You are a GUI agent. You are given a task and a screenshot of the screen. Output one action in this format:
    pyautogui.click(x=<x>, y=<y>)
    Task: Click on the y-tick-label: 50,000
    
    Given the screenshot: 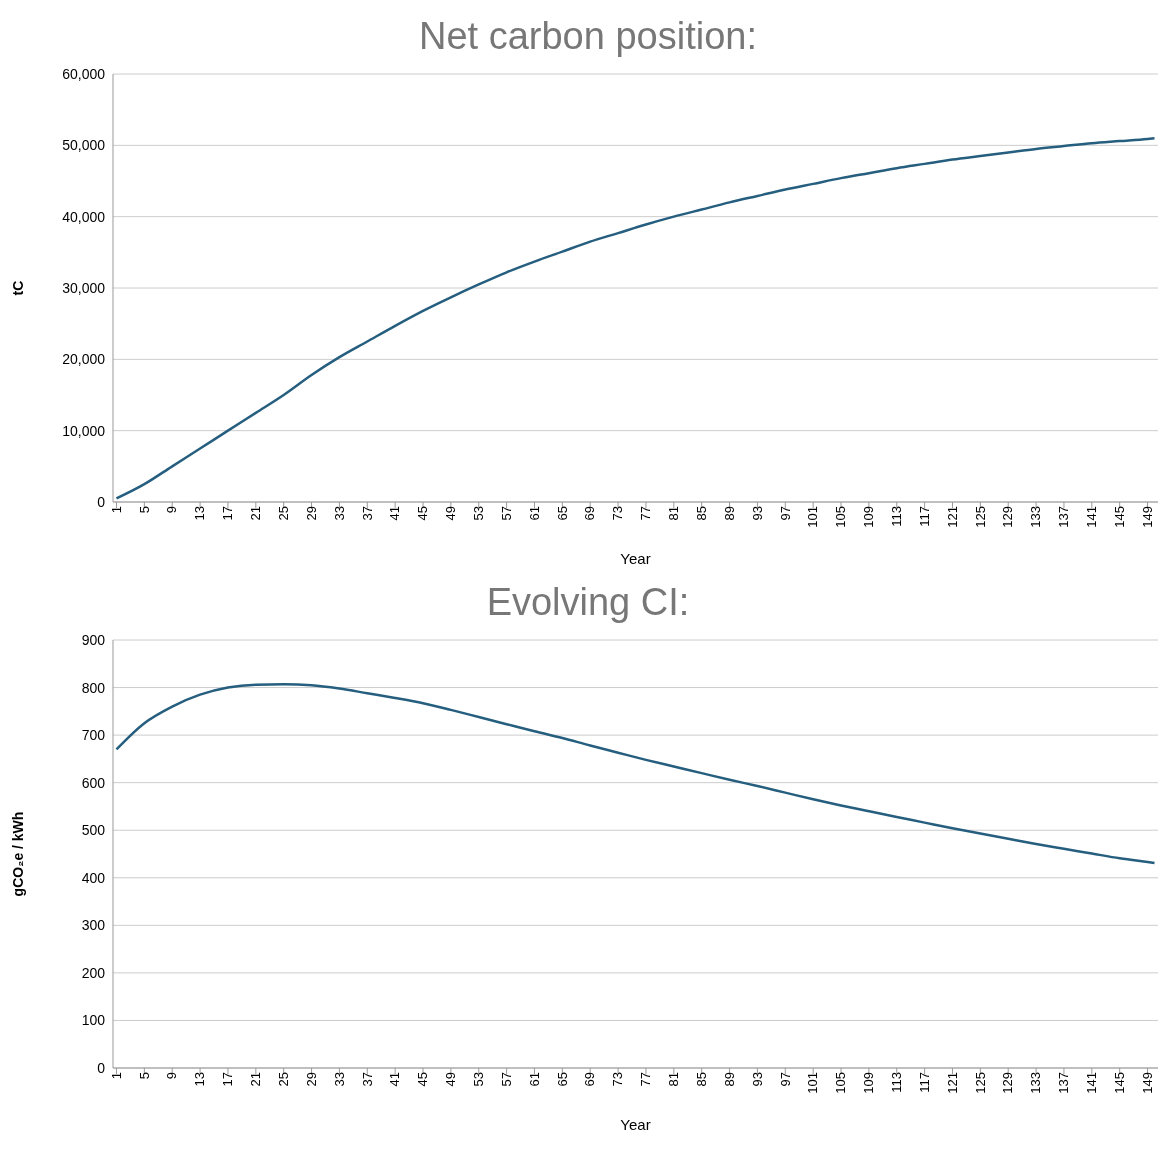 What is the action you would take?
    pyautogui.click(x=84, y=145)
    